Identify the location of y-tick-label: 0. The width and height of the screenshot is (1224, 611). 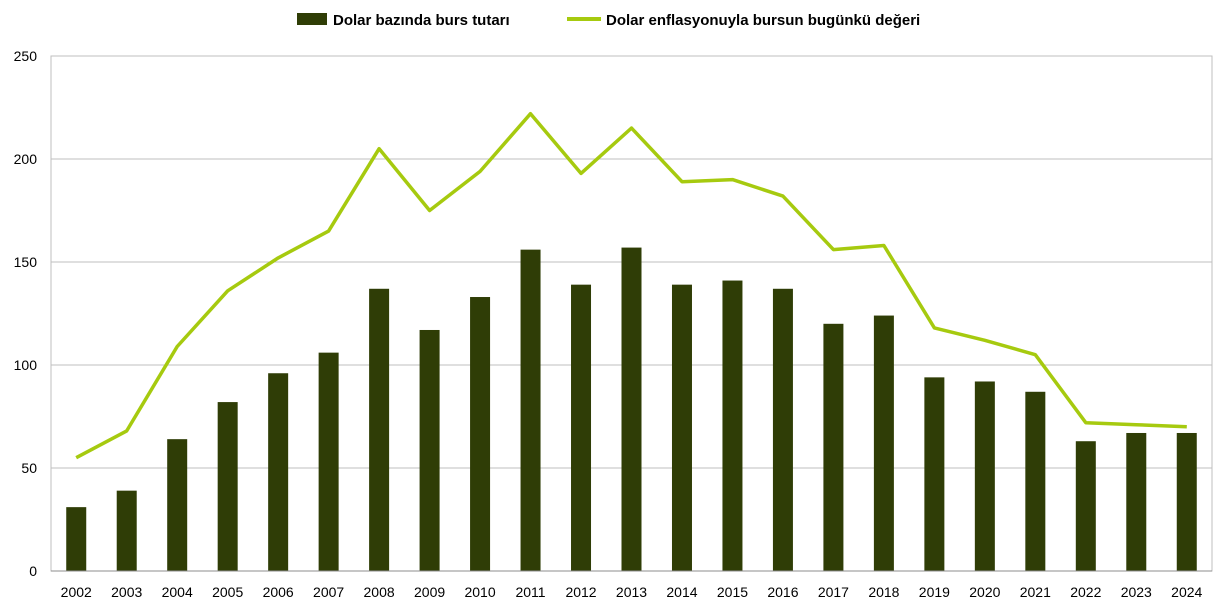
(33, 571).